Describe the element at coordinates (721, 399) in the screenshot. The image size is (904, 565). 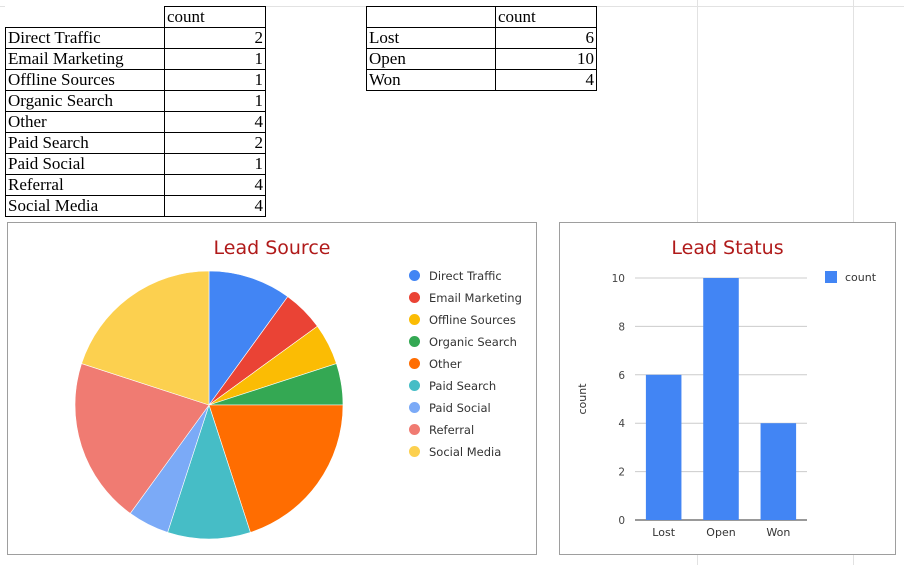
I see `bar-open` at that location.